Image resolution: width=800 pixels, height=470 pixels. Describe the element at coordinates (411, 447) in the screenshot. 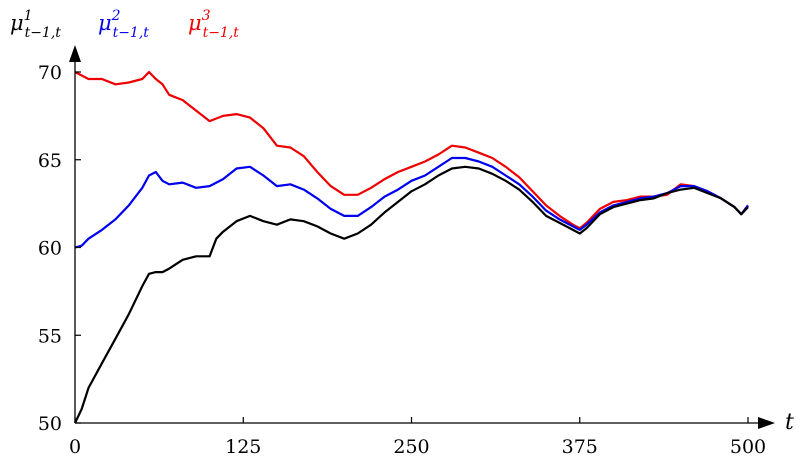

I see `x-tick-label: 250` at that location.